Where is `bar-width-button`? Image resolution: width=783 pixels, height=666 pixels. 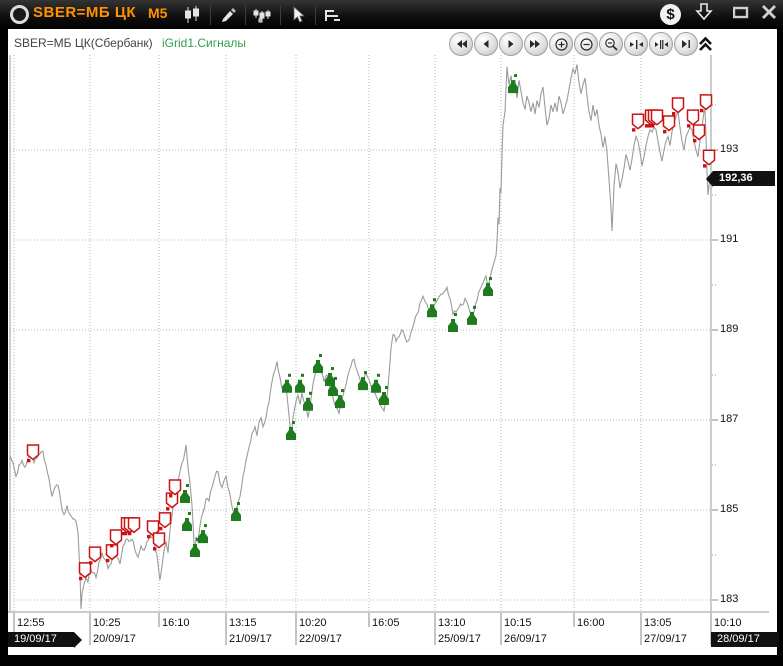 bar-width-button is located at coordinates (661, 44).